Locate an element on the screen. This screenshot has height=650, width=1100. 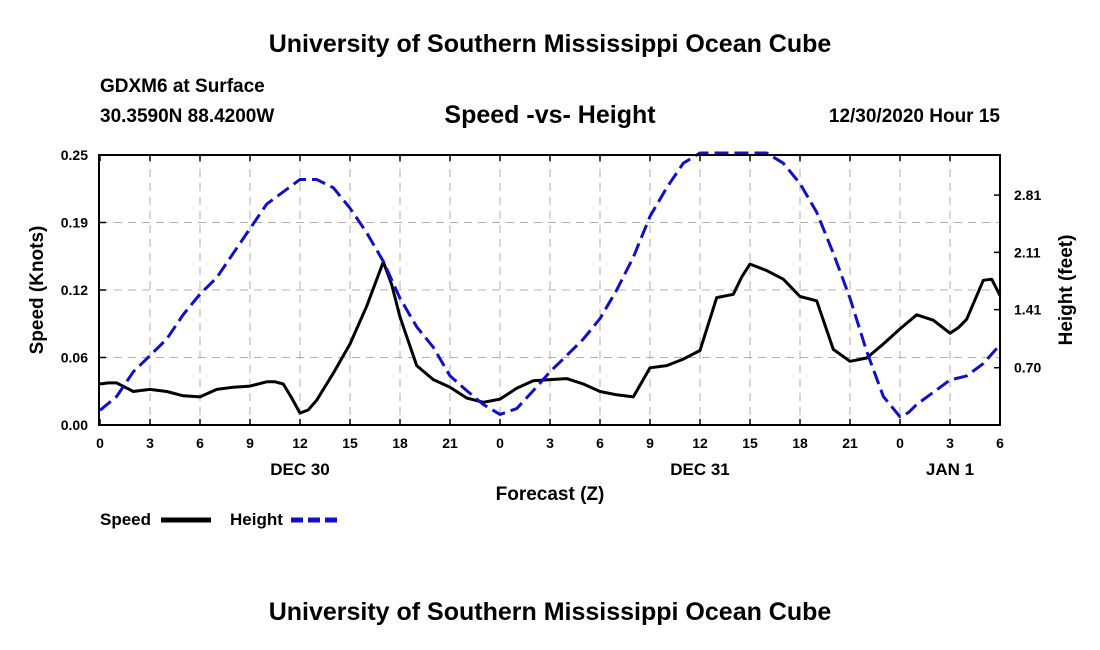
x-axis-label: Forecast (Z) is located at coordinates (550, 494).